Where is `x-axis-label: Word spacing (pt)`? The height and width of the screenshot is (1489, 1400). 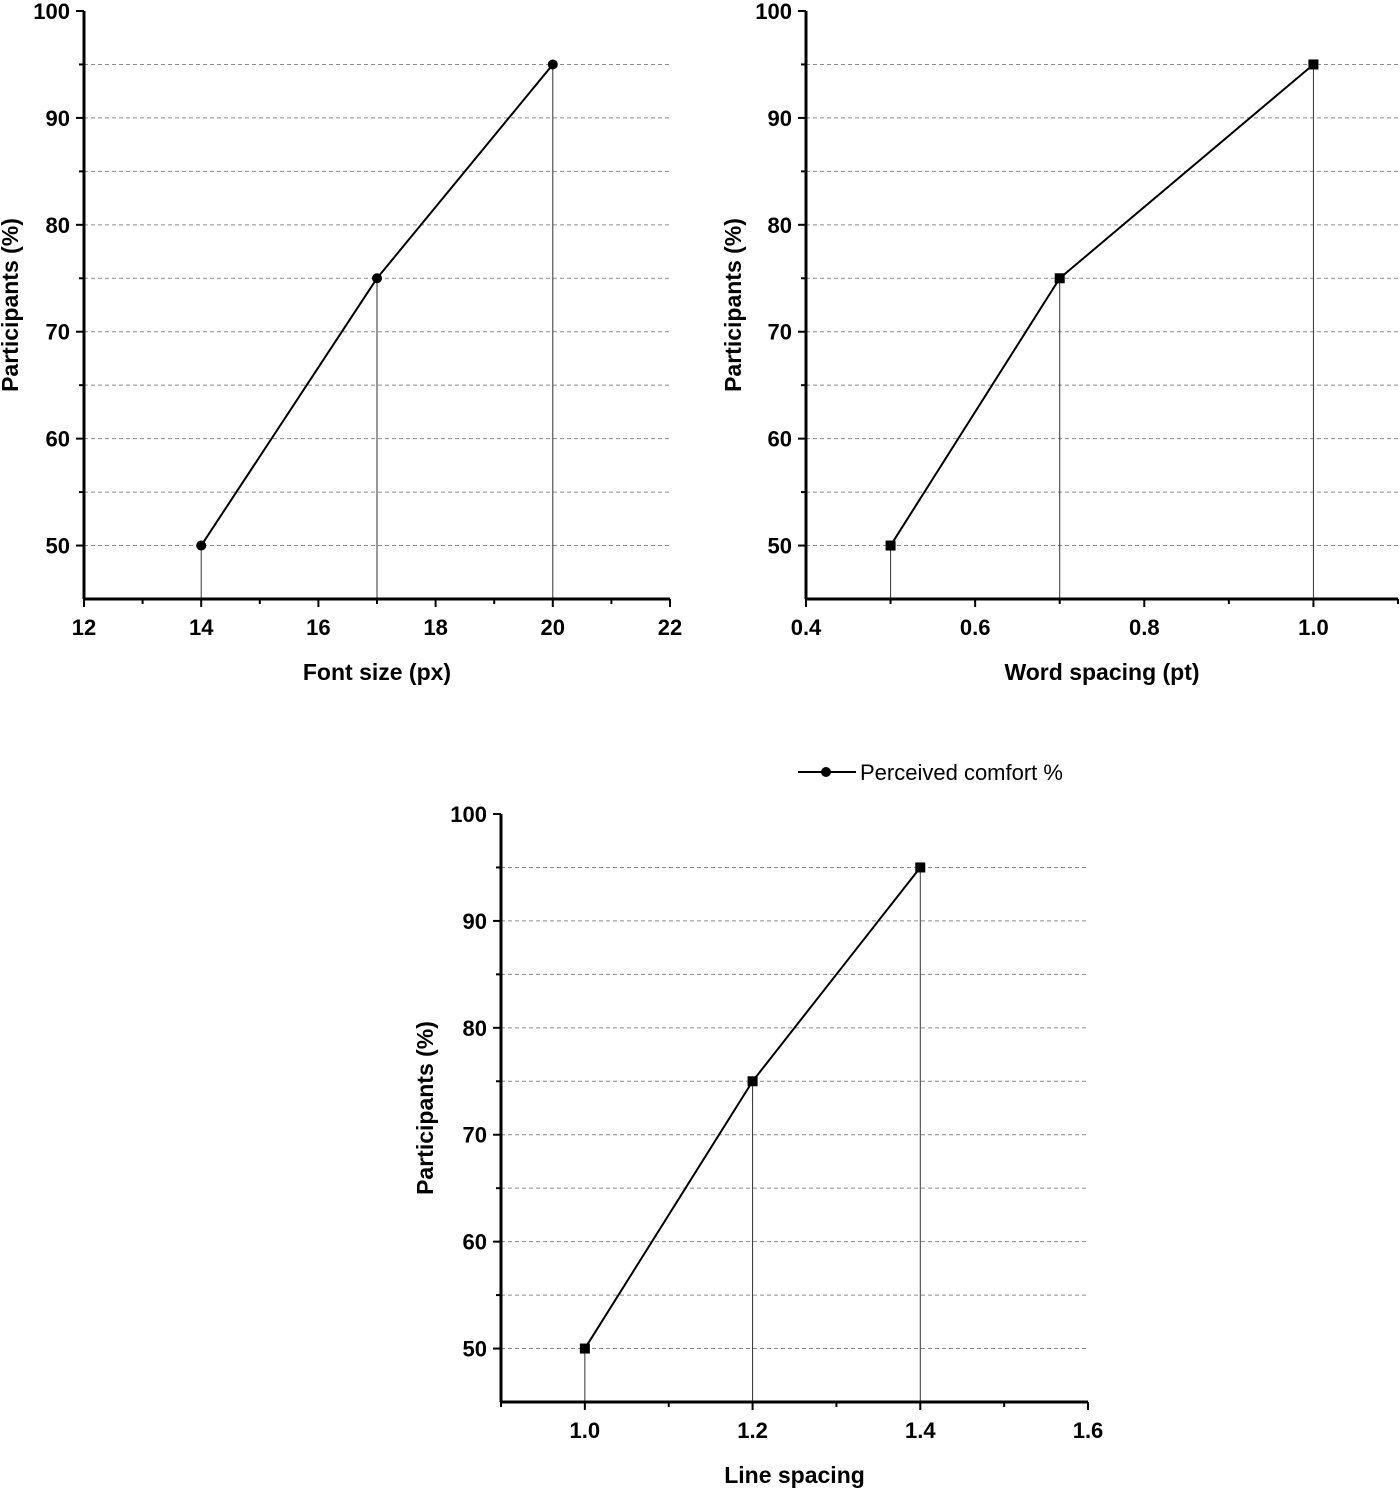
x-axis-label: Word spacing (pt) is located at coordinates (1101, 672).